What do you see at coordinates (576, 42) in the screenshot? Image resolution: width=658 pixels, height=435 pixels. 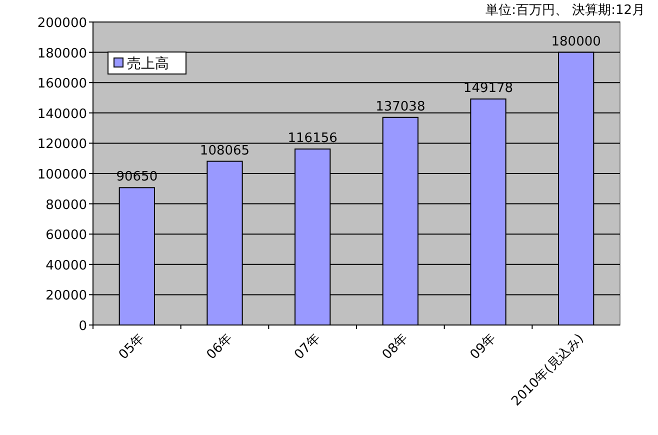 I see `data-label: 180000` at bounding box center [576, 42].